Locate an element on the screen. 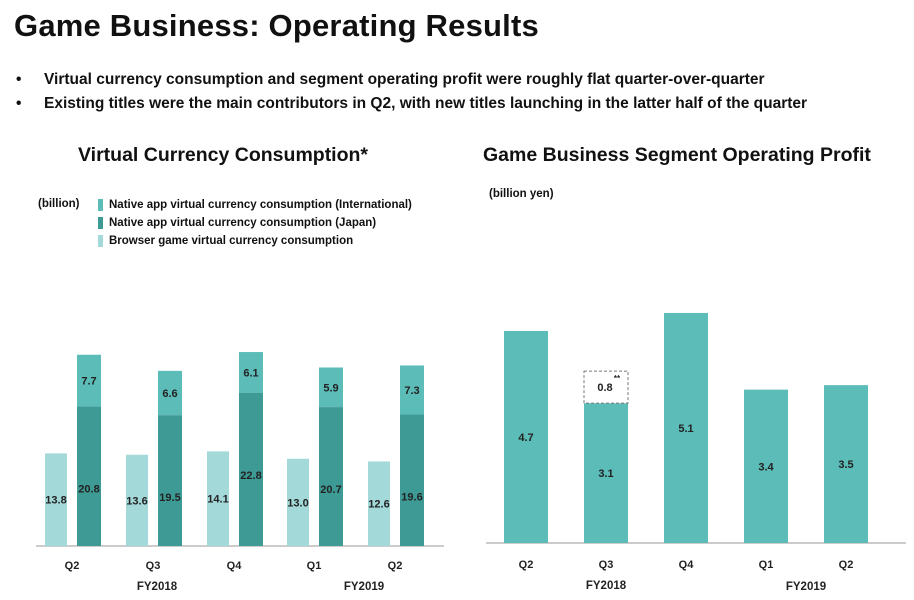 This screenshot has width=914, height=600. data-label-international: 7.3 is located at coordinates (411, 391).